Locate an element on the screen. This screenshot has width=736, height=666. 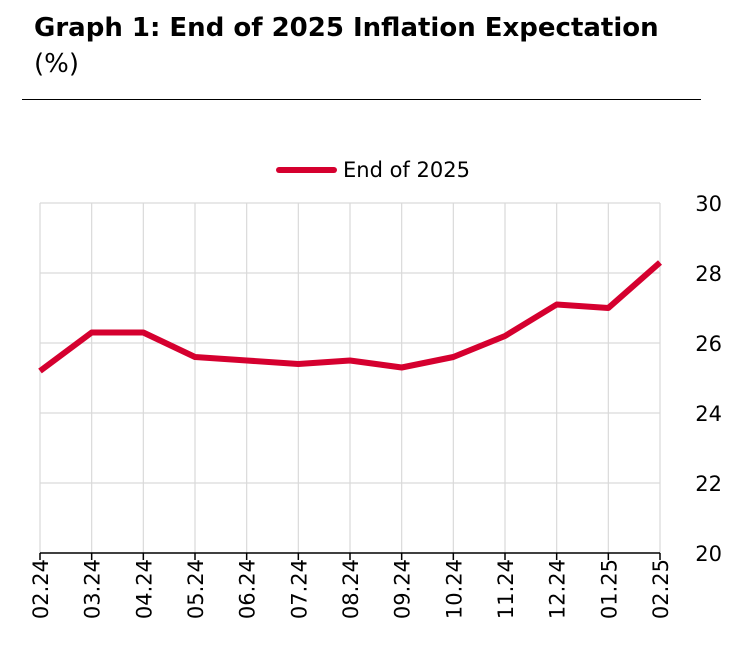
x-tick-label-02.24: 02.24 is located at coordinates (41, 589).